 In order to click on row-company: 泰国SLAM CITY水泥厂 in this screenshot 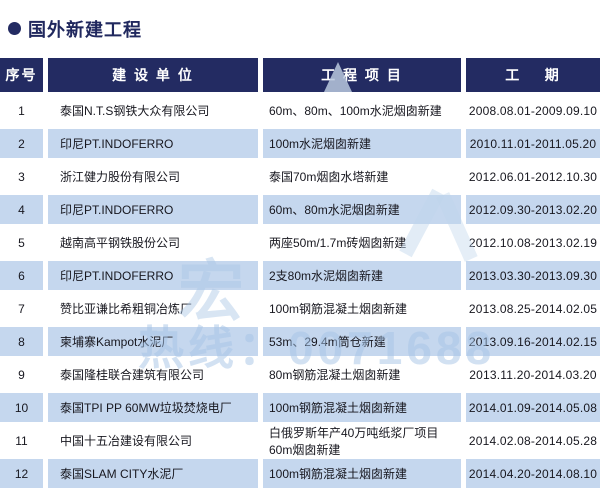, I will do `click(153, 473)`.